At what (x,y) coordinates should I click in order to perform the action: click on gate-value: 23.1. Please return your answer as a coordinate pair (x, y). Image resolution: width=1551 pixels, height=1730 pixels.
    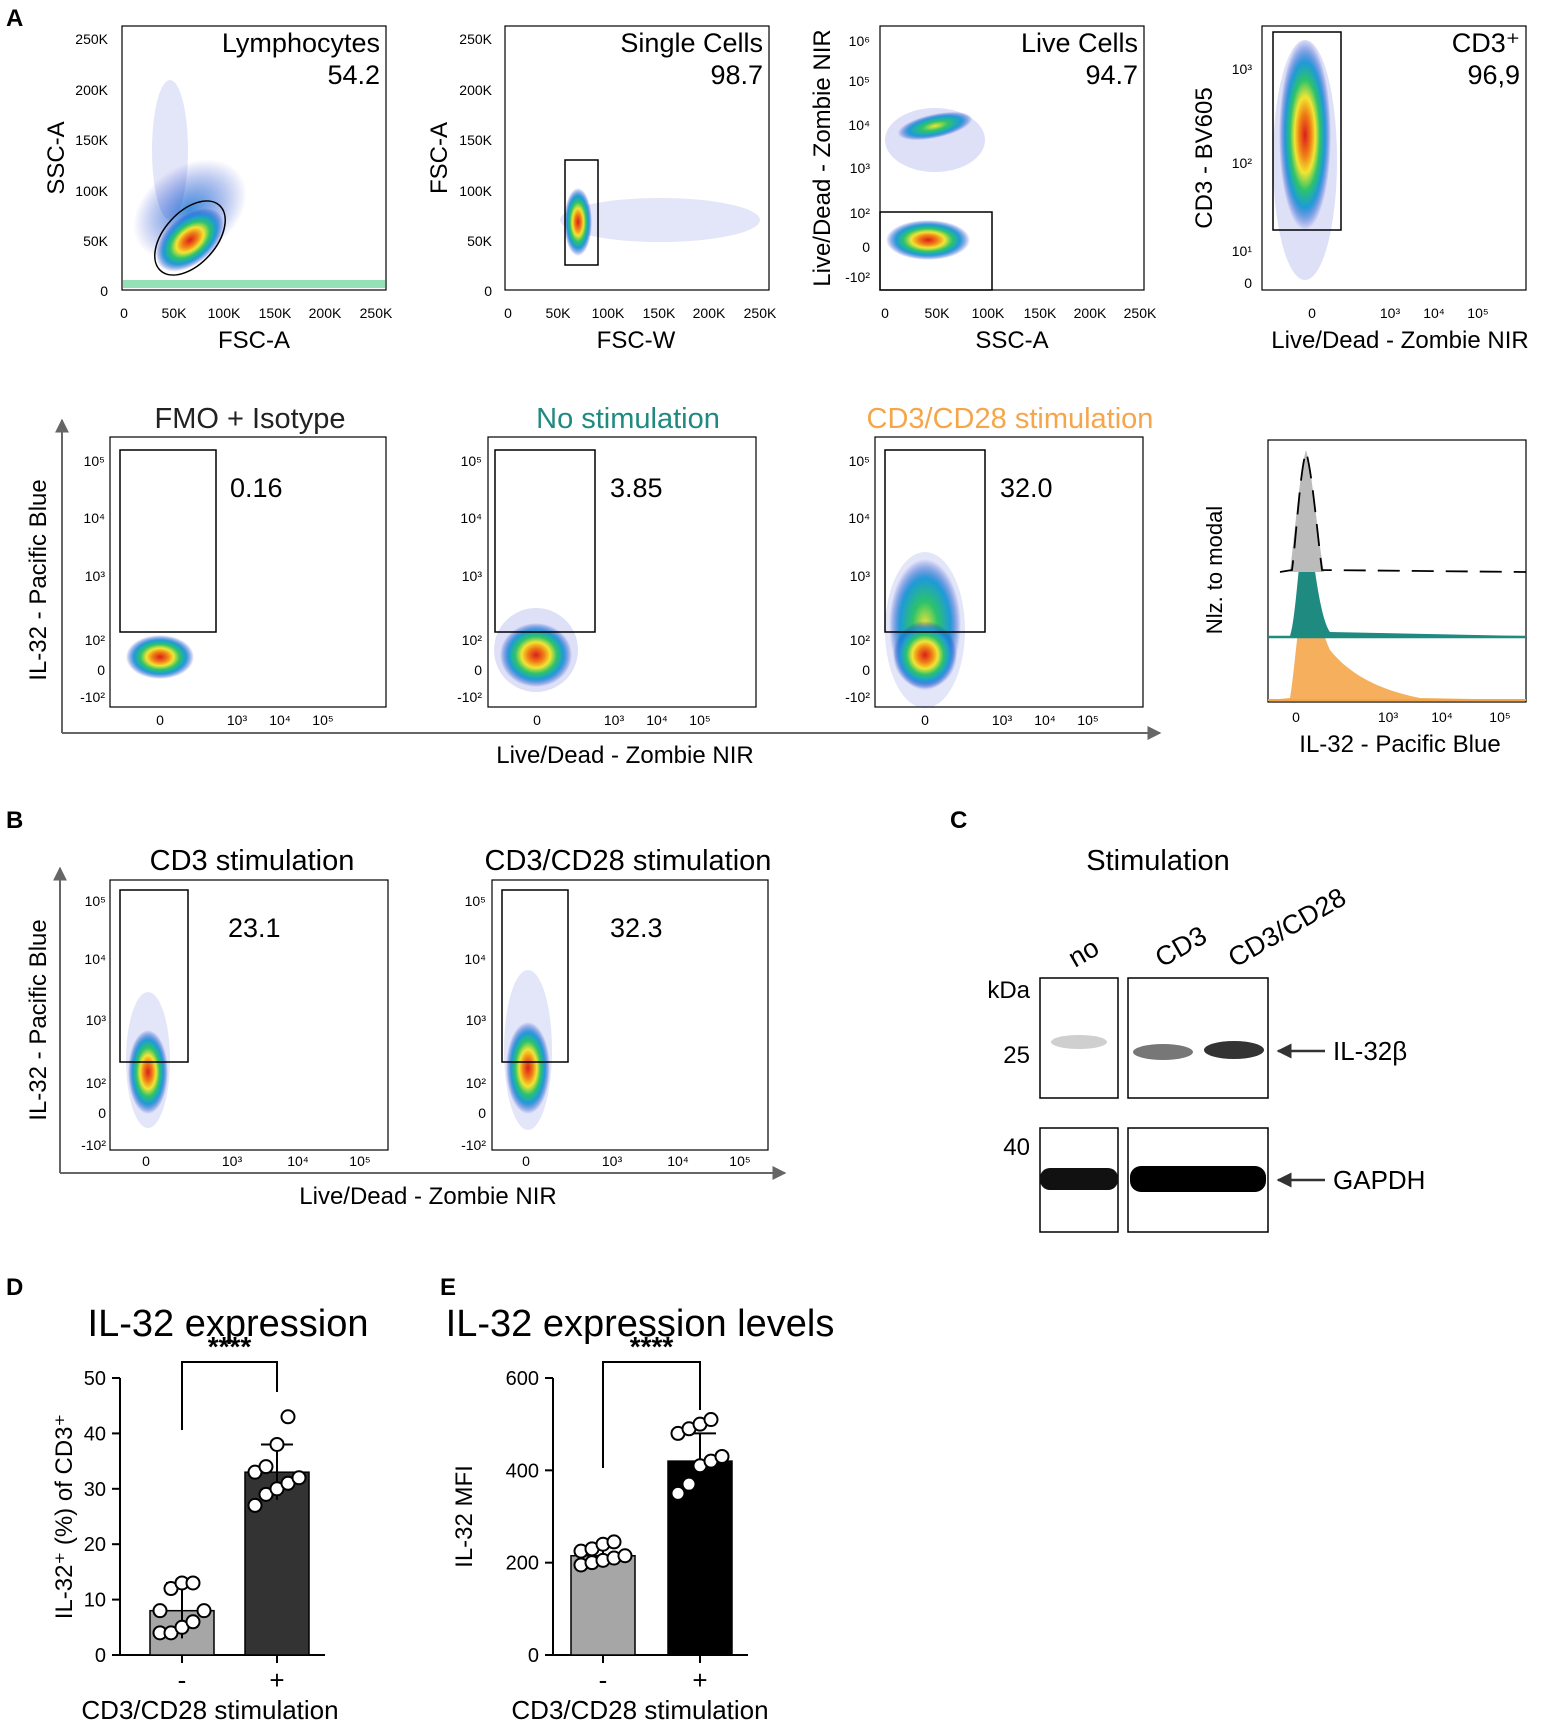
    Looking at the image, I should click on (254, 928).